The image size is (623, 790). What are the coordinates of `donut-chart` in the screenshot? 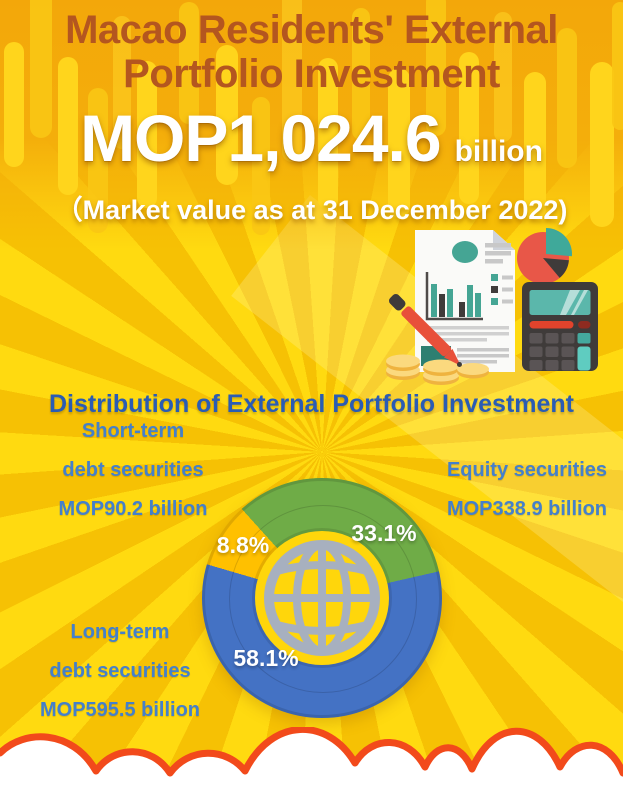 It's located at (322, 598).